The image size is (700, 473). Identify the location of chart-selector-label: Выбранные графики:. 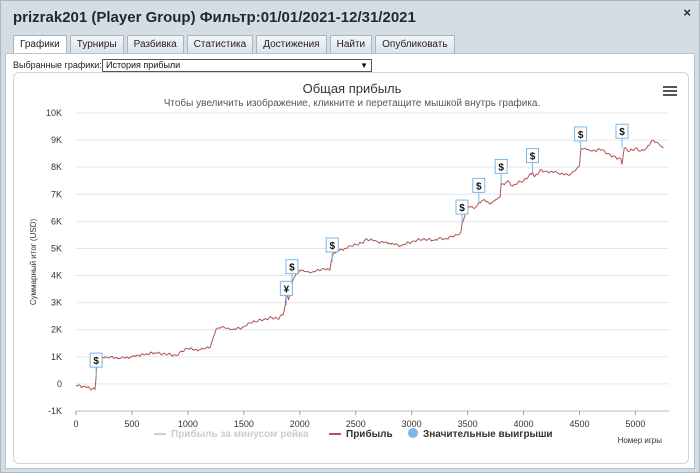
(57, 65).